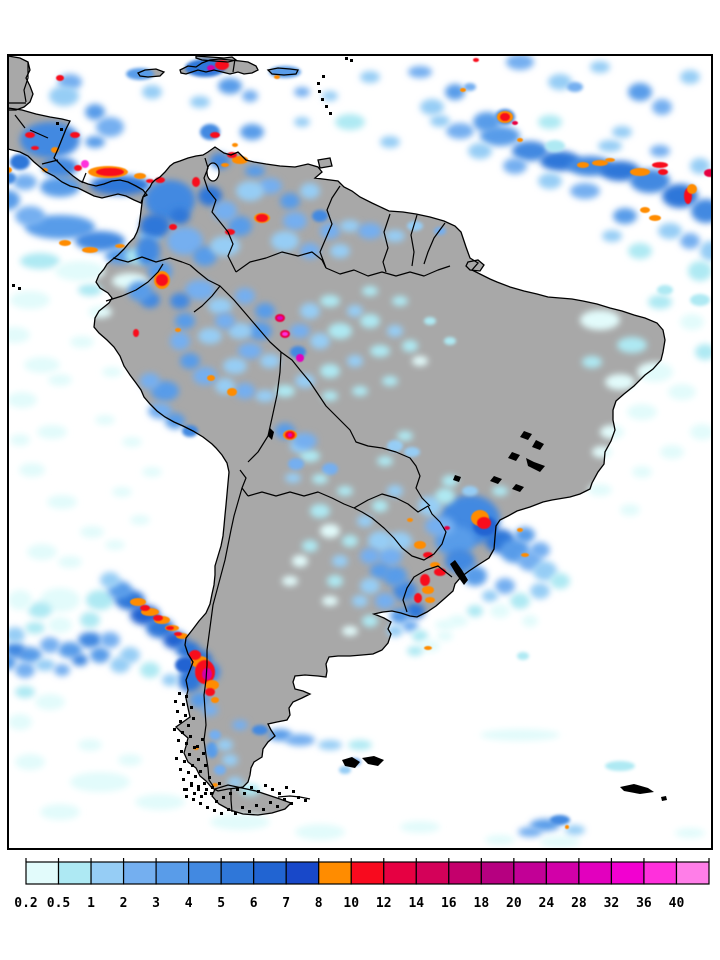 Image resolution: width=720 pixels, height=960 pixels. I want to click on landmass-marajo, so click(475, 265).